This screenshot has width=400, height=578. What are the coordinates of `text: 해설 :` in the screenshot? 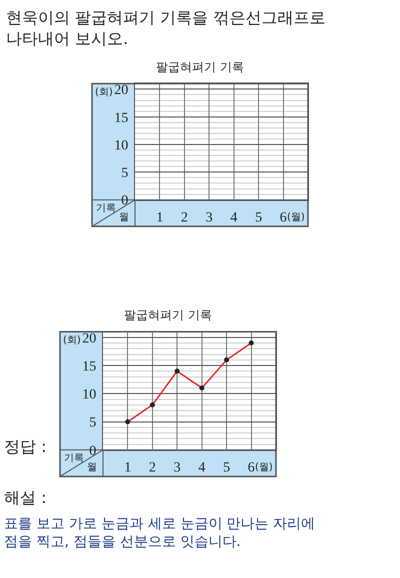 It's located at (25, 497).